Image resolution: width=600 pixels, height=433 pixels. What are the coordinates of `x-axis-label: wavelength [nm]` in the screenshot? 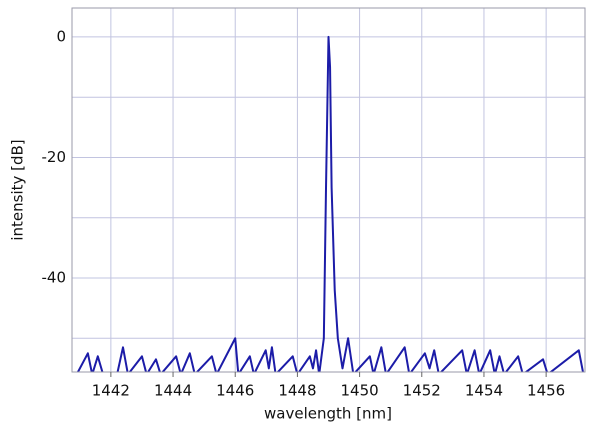 It's located at (328, 414).